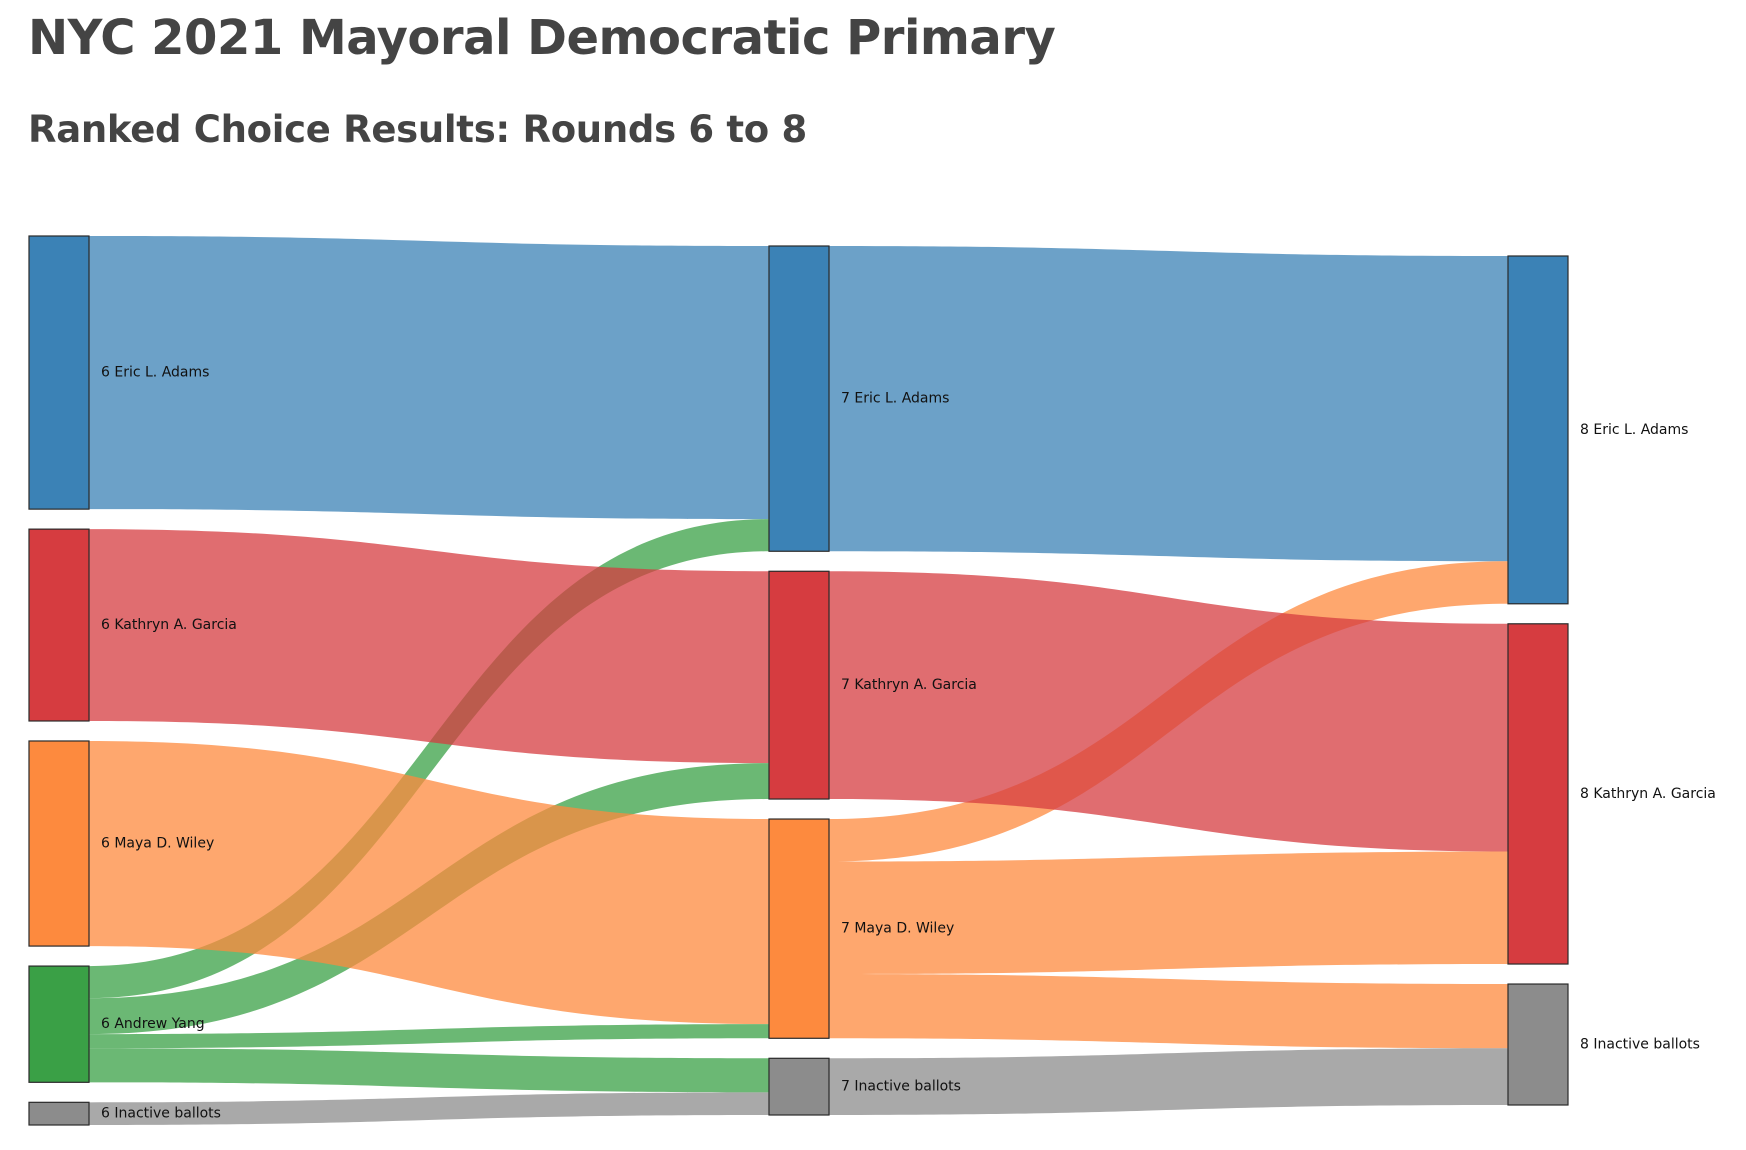 Image resolution: width=1746 pixels, height=1150 pixels. What do you see at coordinates (799, 398) in the screenshot?
I see `node-7-eric-l-adams` at bounding box center [799, 398].